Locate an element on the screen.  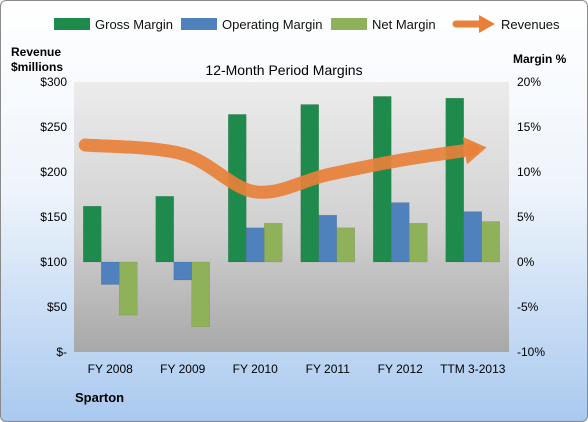
left-tick-label: $250 is located at coordinates (53, 127).